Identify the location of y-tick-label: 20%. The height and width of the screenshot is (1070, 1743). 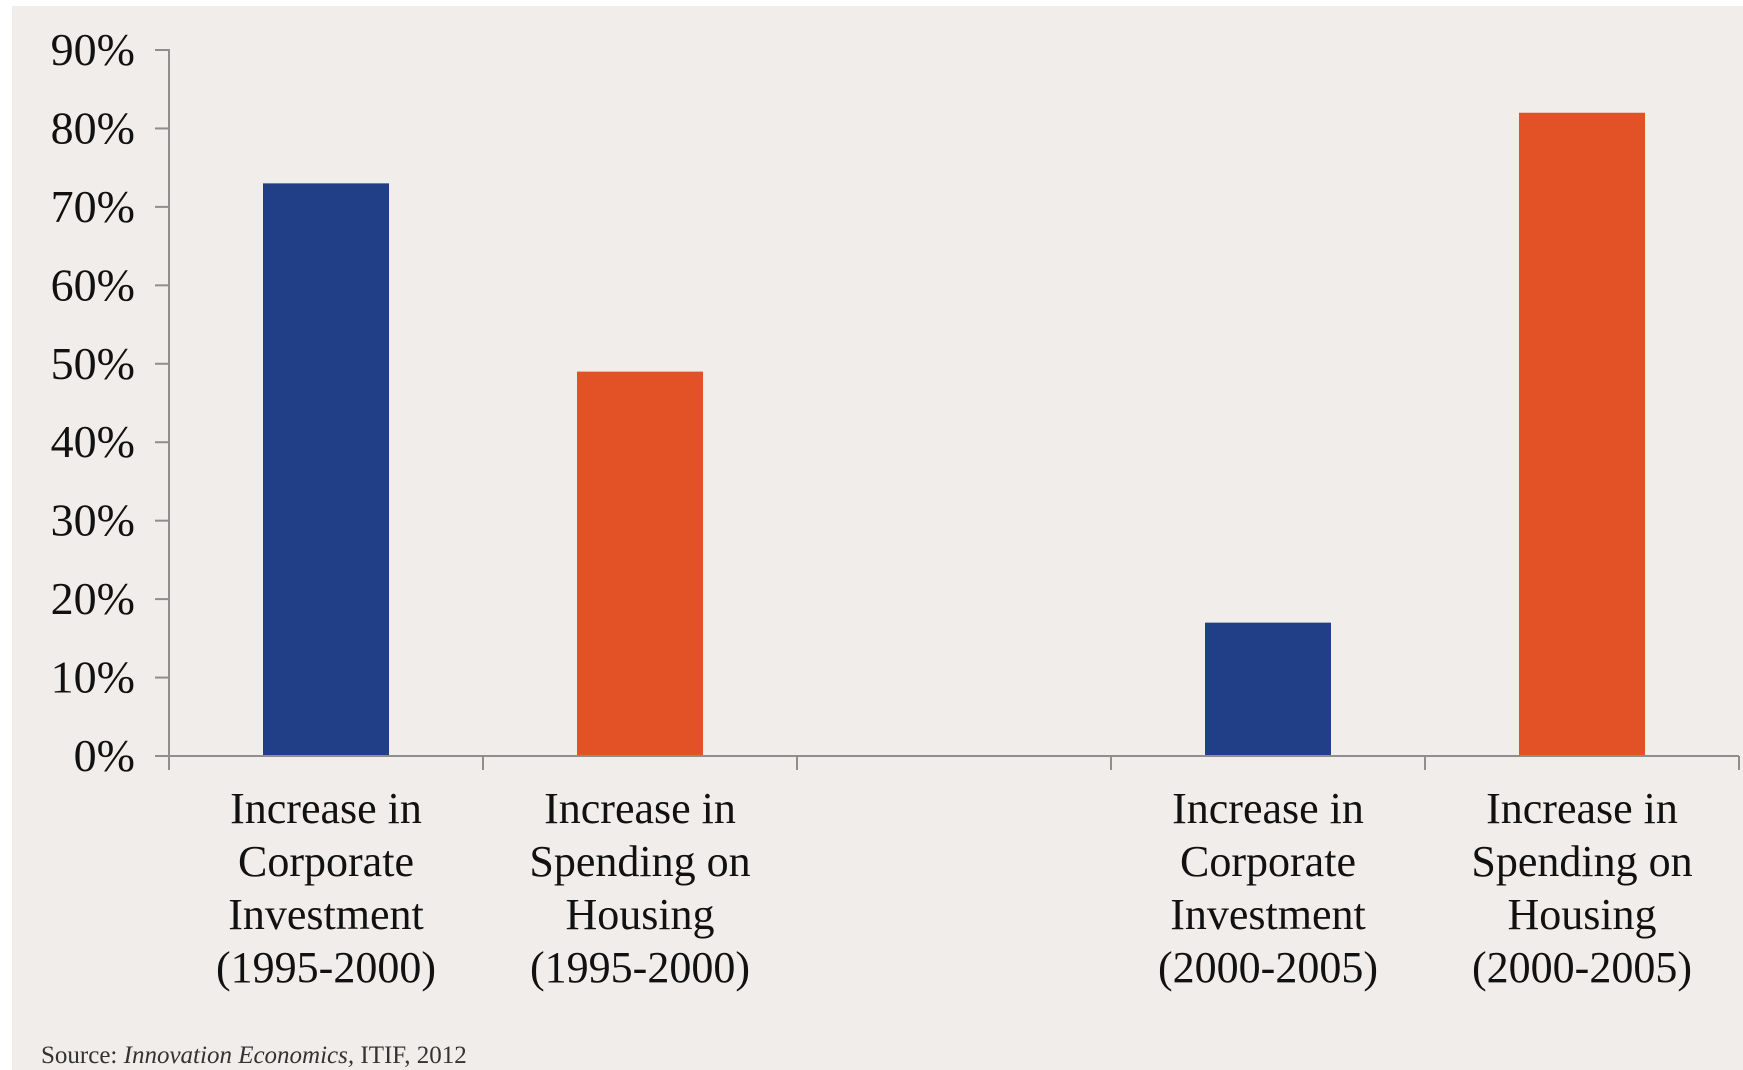
(93, 598).